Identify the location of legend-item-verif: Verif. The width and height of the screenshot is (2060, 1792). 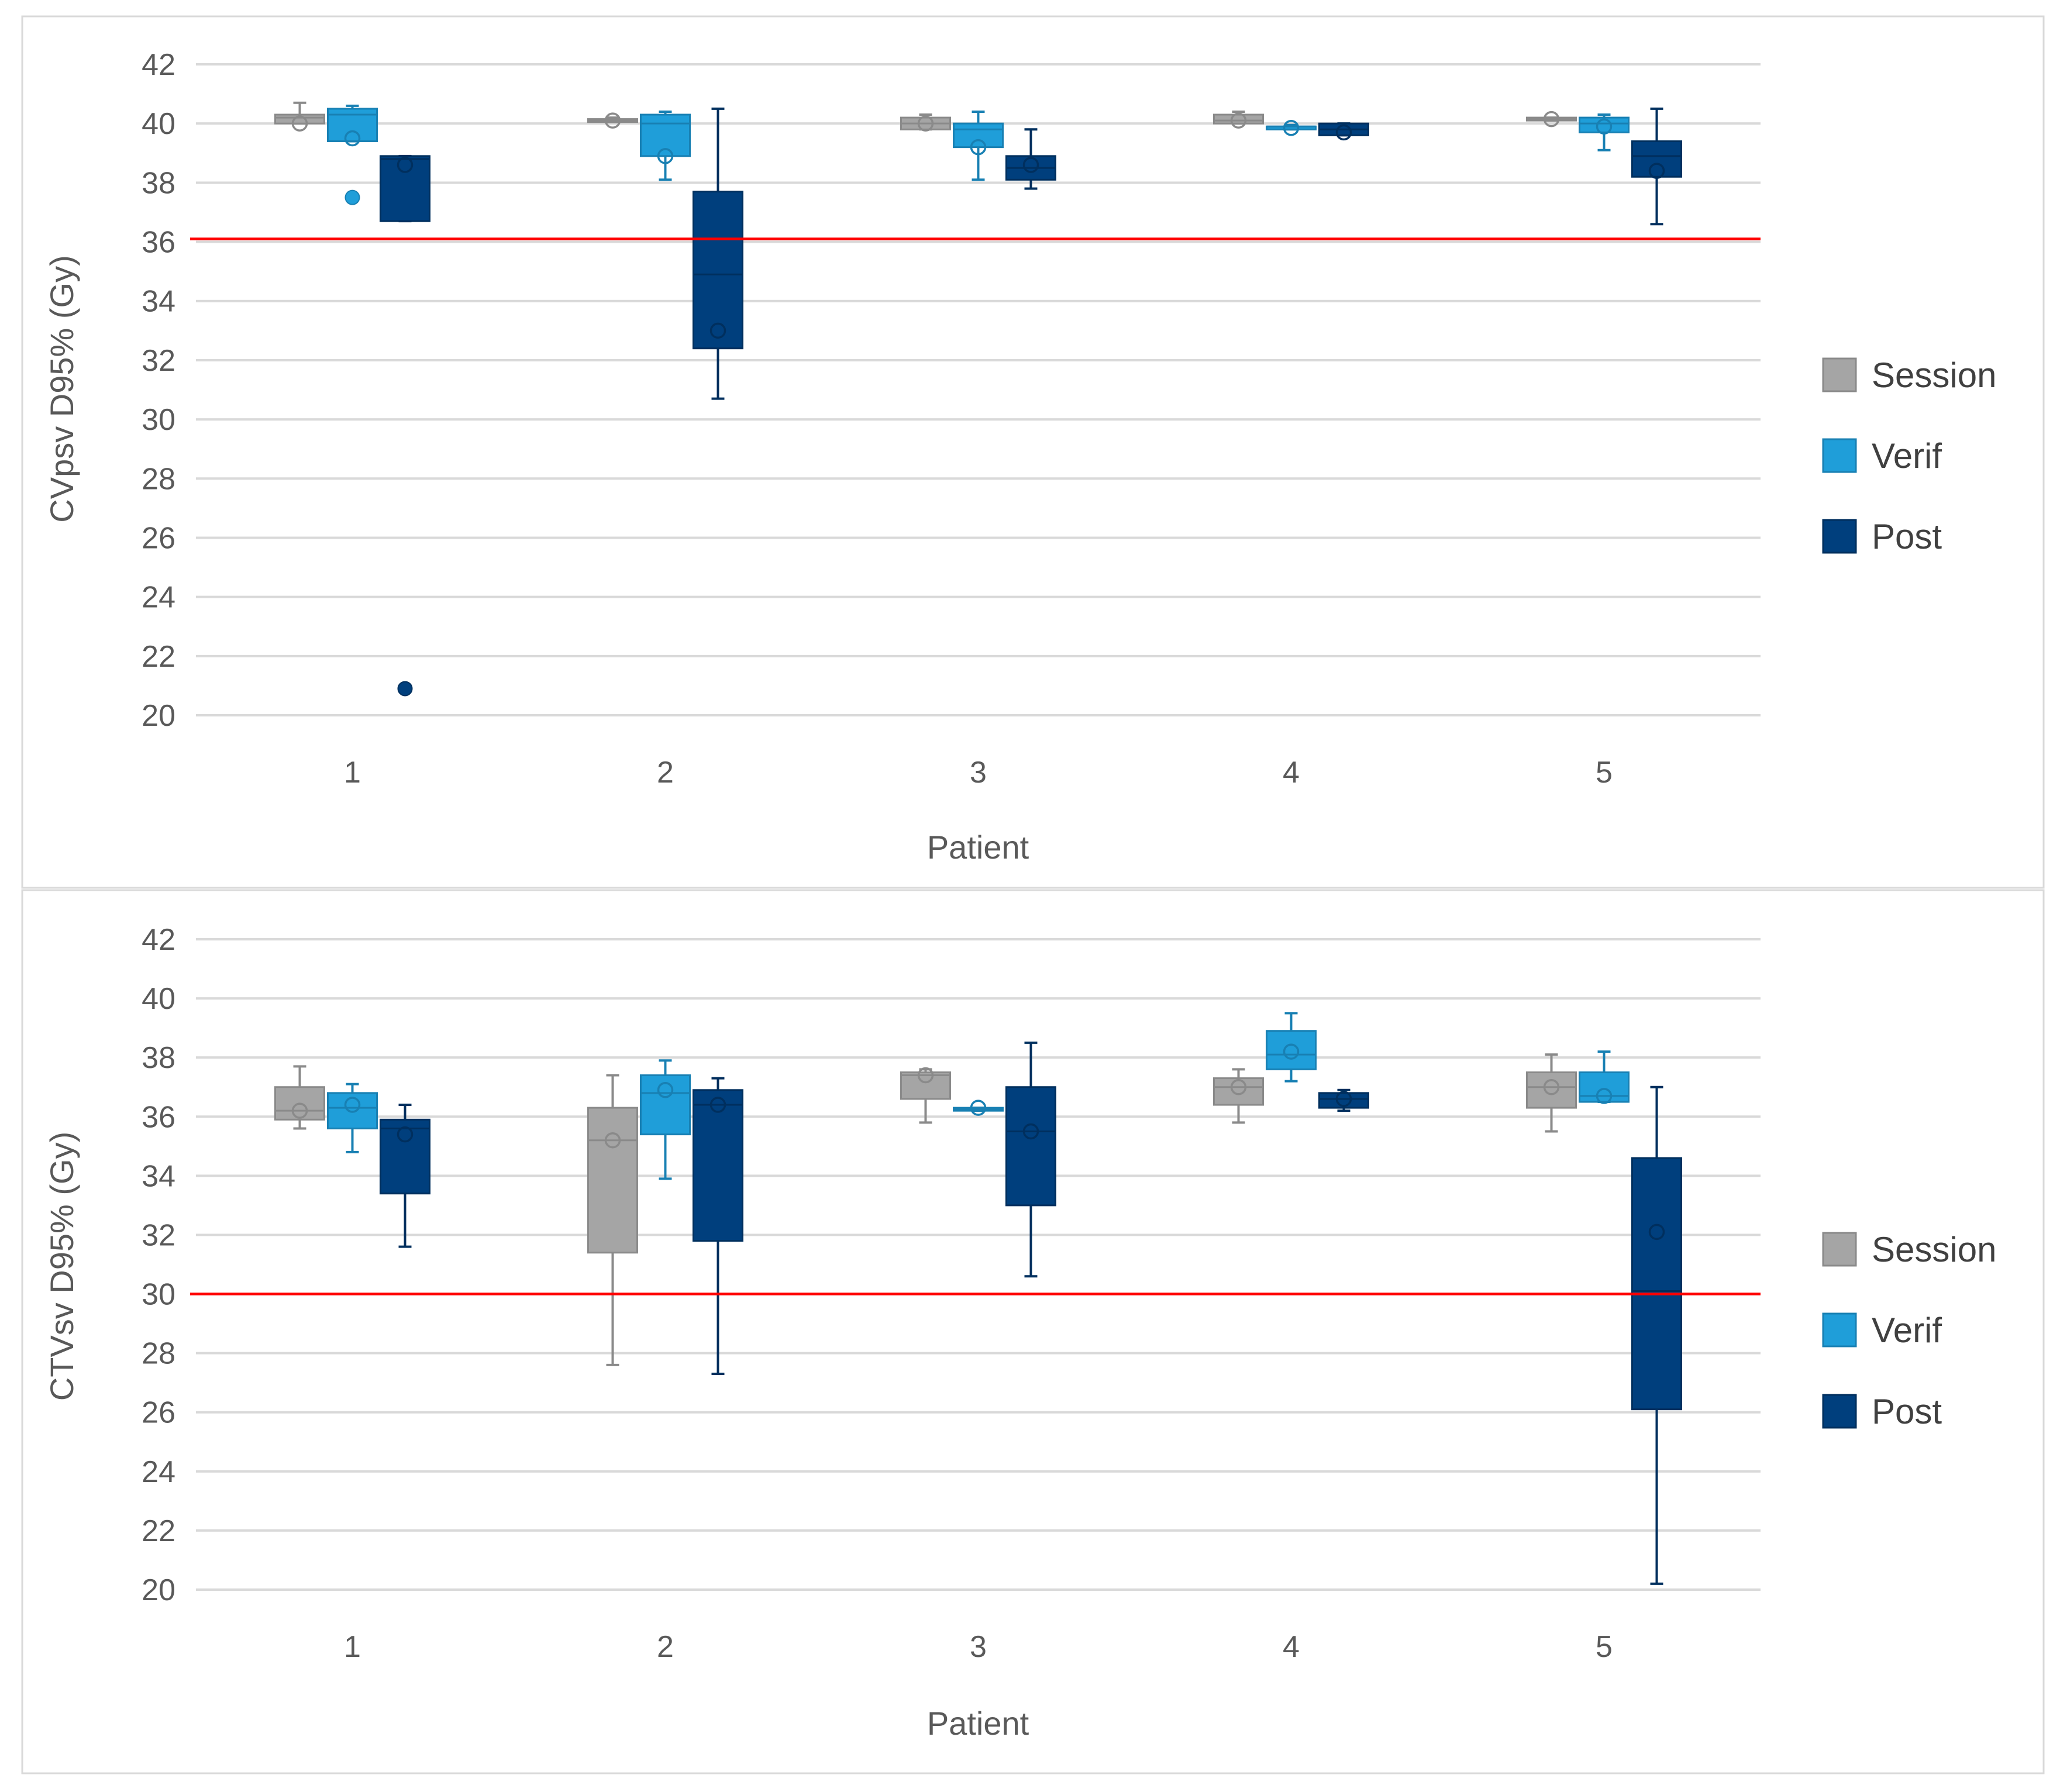
(1882, 1331).